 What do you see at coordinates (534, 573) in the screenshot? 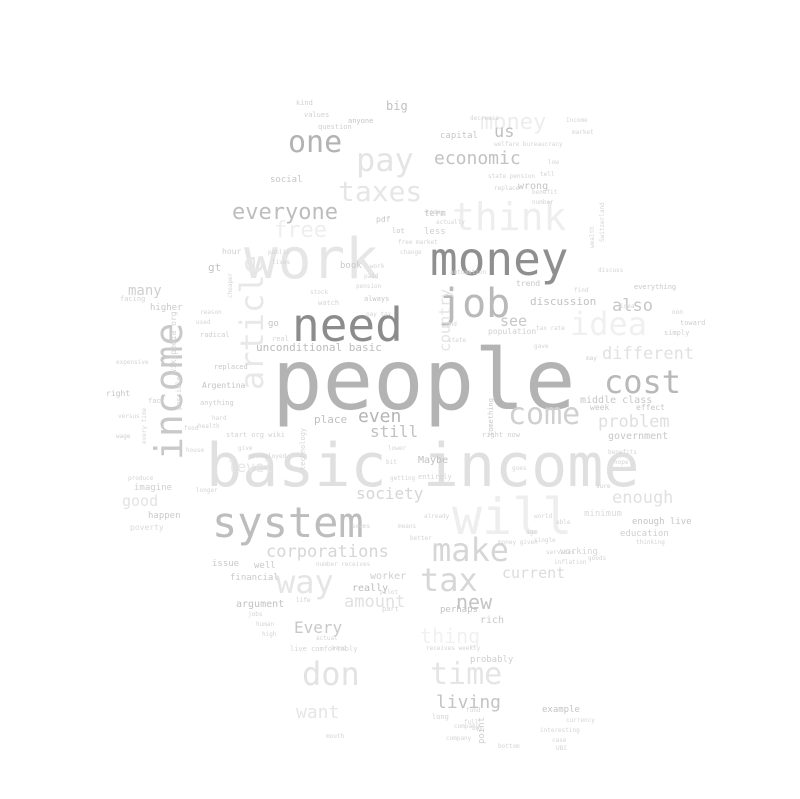
I see `cloud-word: current` at bounding box center [534, 573].